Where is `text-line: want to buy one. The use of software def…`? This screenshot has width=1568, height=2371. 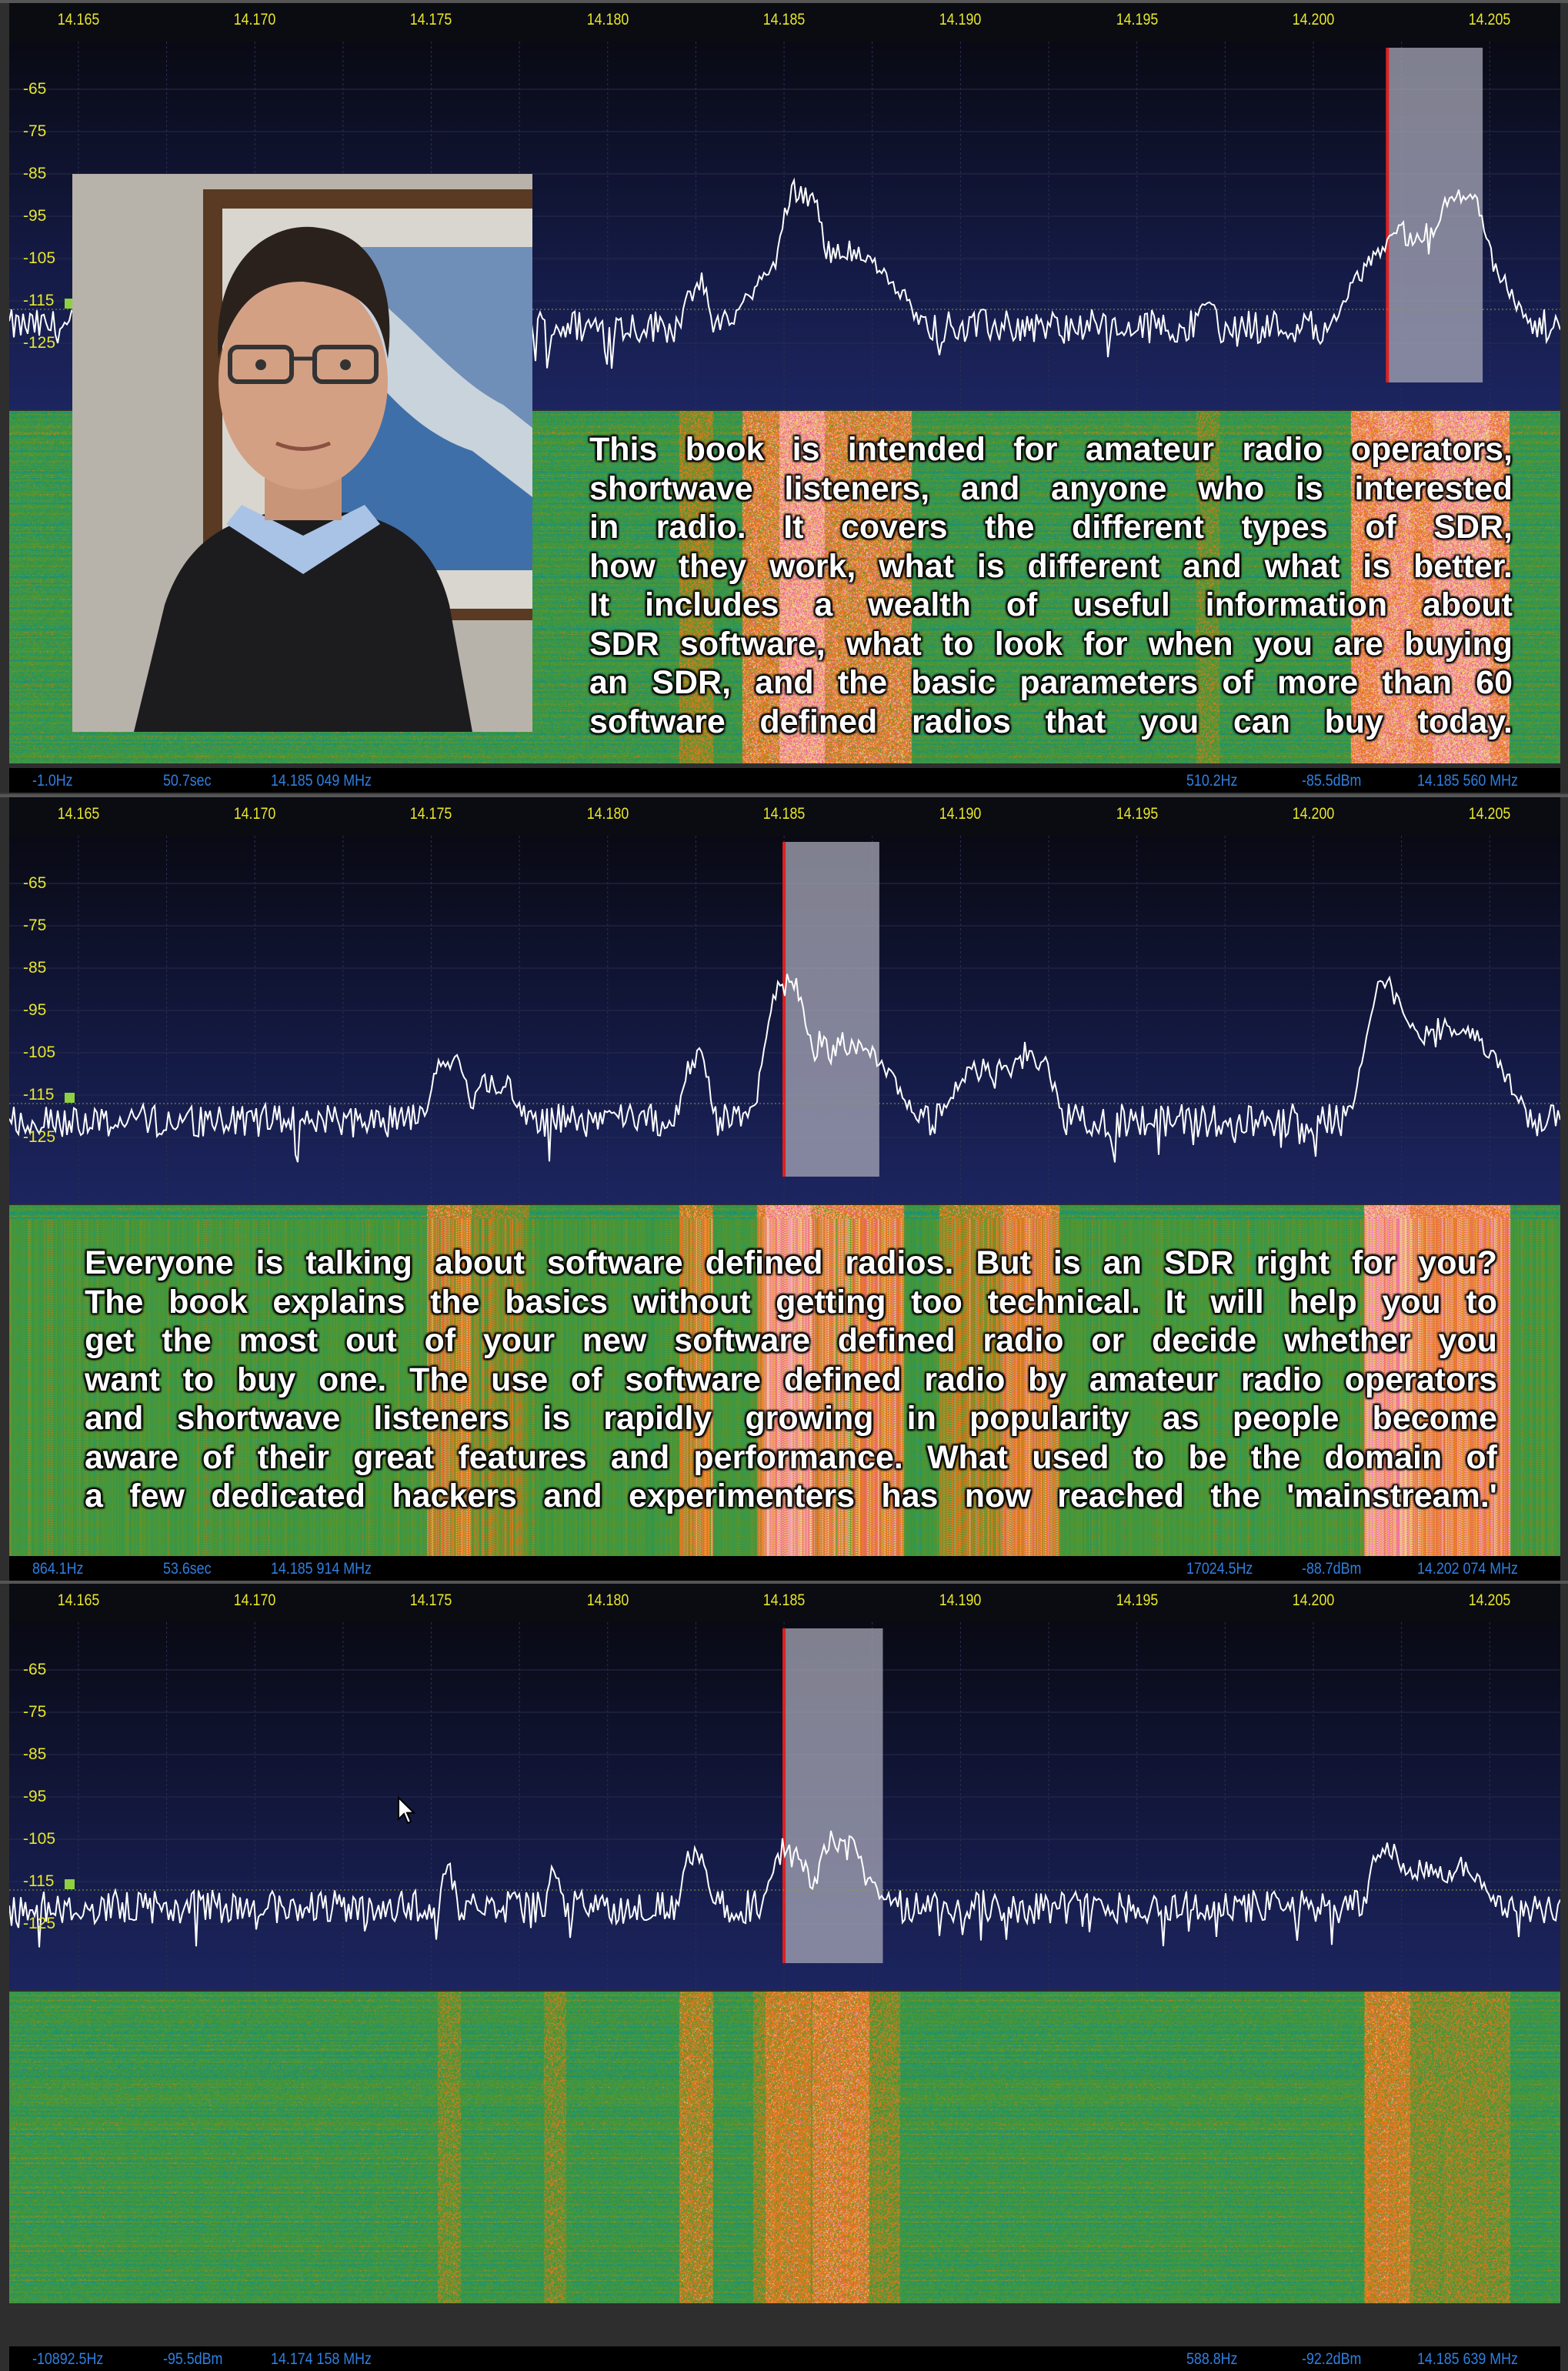
text-line: want to buy one. The use of software def… is located at coordinates (791, 1379).